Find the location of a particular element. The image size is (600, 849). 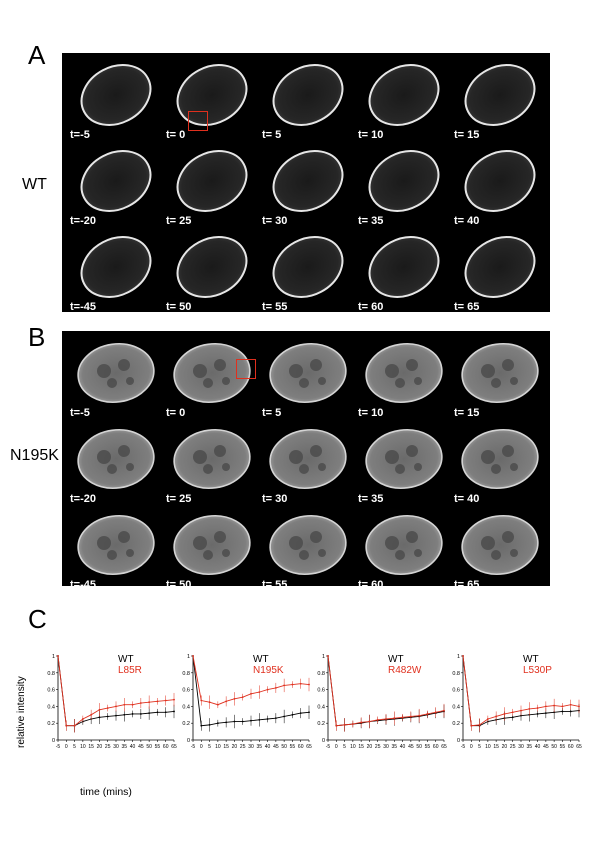

time-label: t= 55 is located at coordinates (275, 307).